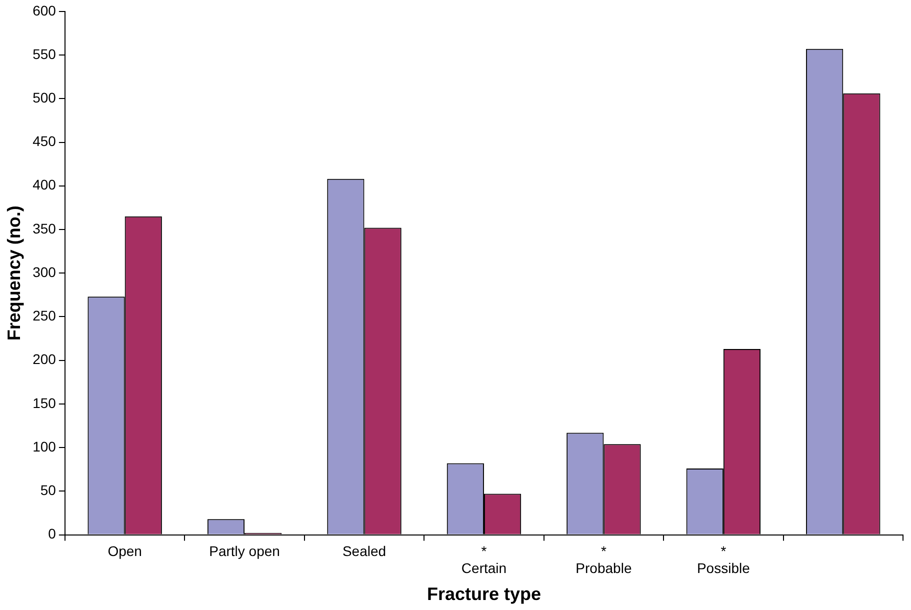  What do you see at coordinates (723, 559) in the screenshot?
I see `x-tick-label: * Possible` at bounding box center [723, 559].